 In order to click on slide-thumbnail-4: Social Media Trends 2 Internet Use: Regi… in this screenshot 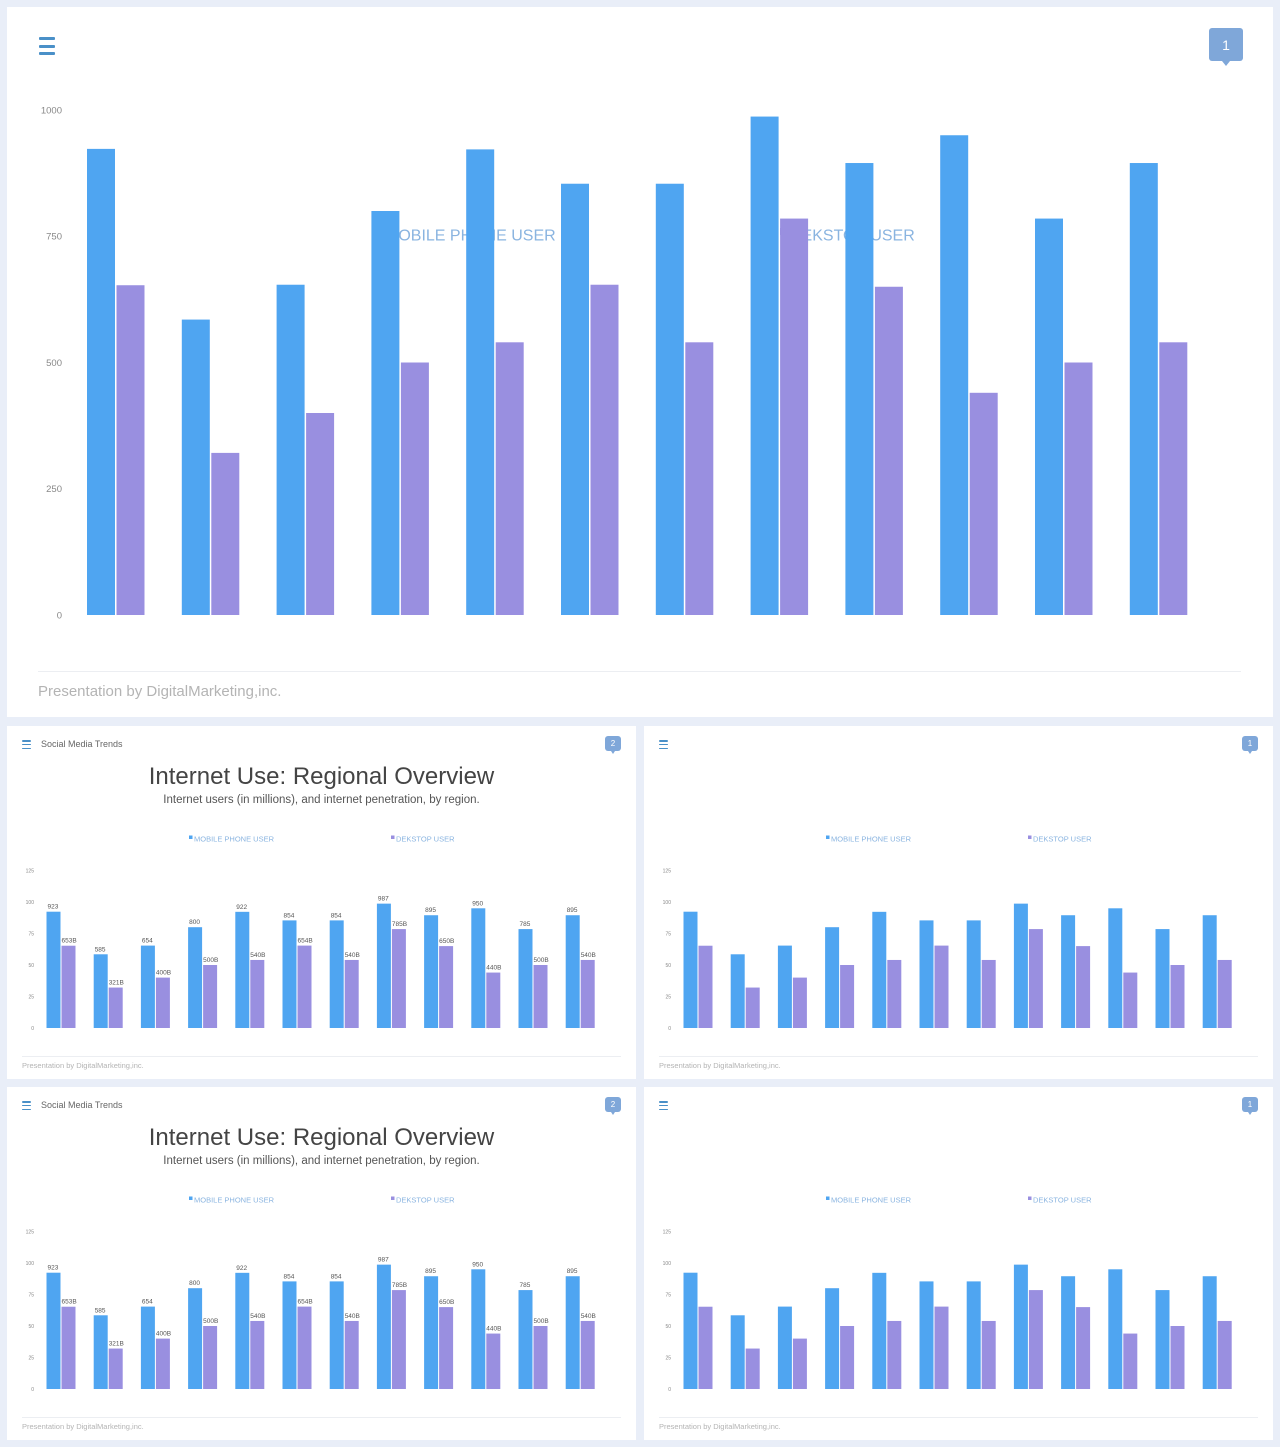, I will do `click(321, 1263)`.